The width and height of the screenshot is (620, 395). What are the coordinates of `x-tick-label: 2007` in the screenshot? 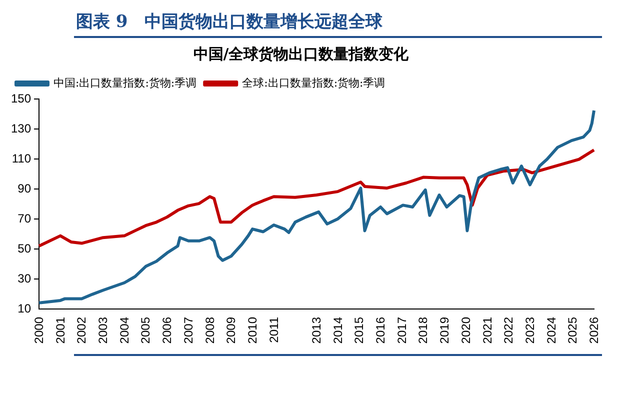 It's located at (188, 330).